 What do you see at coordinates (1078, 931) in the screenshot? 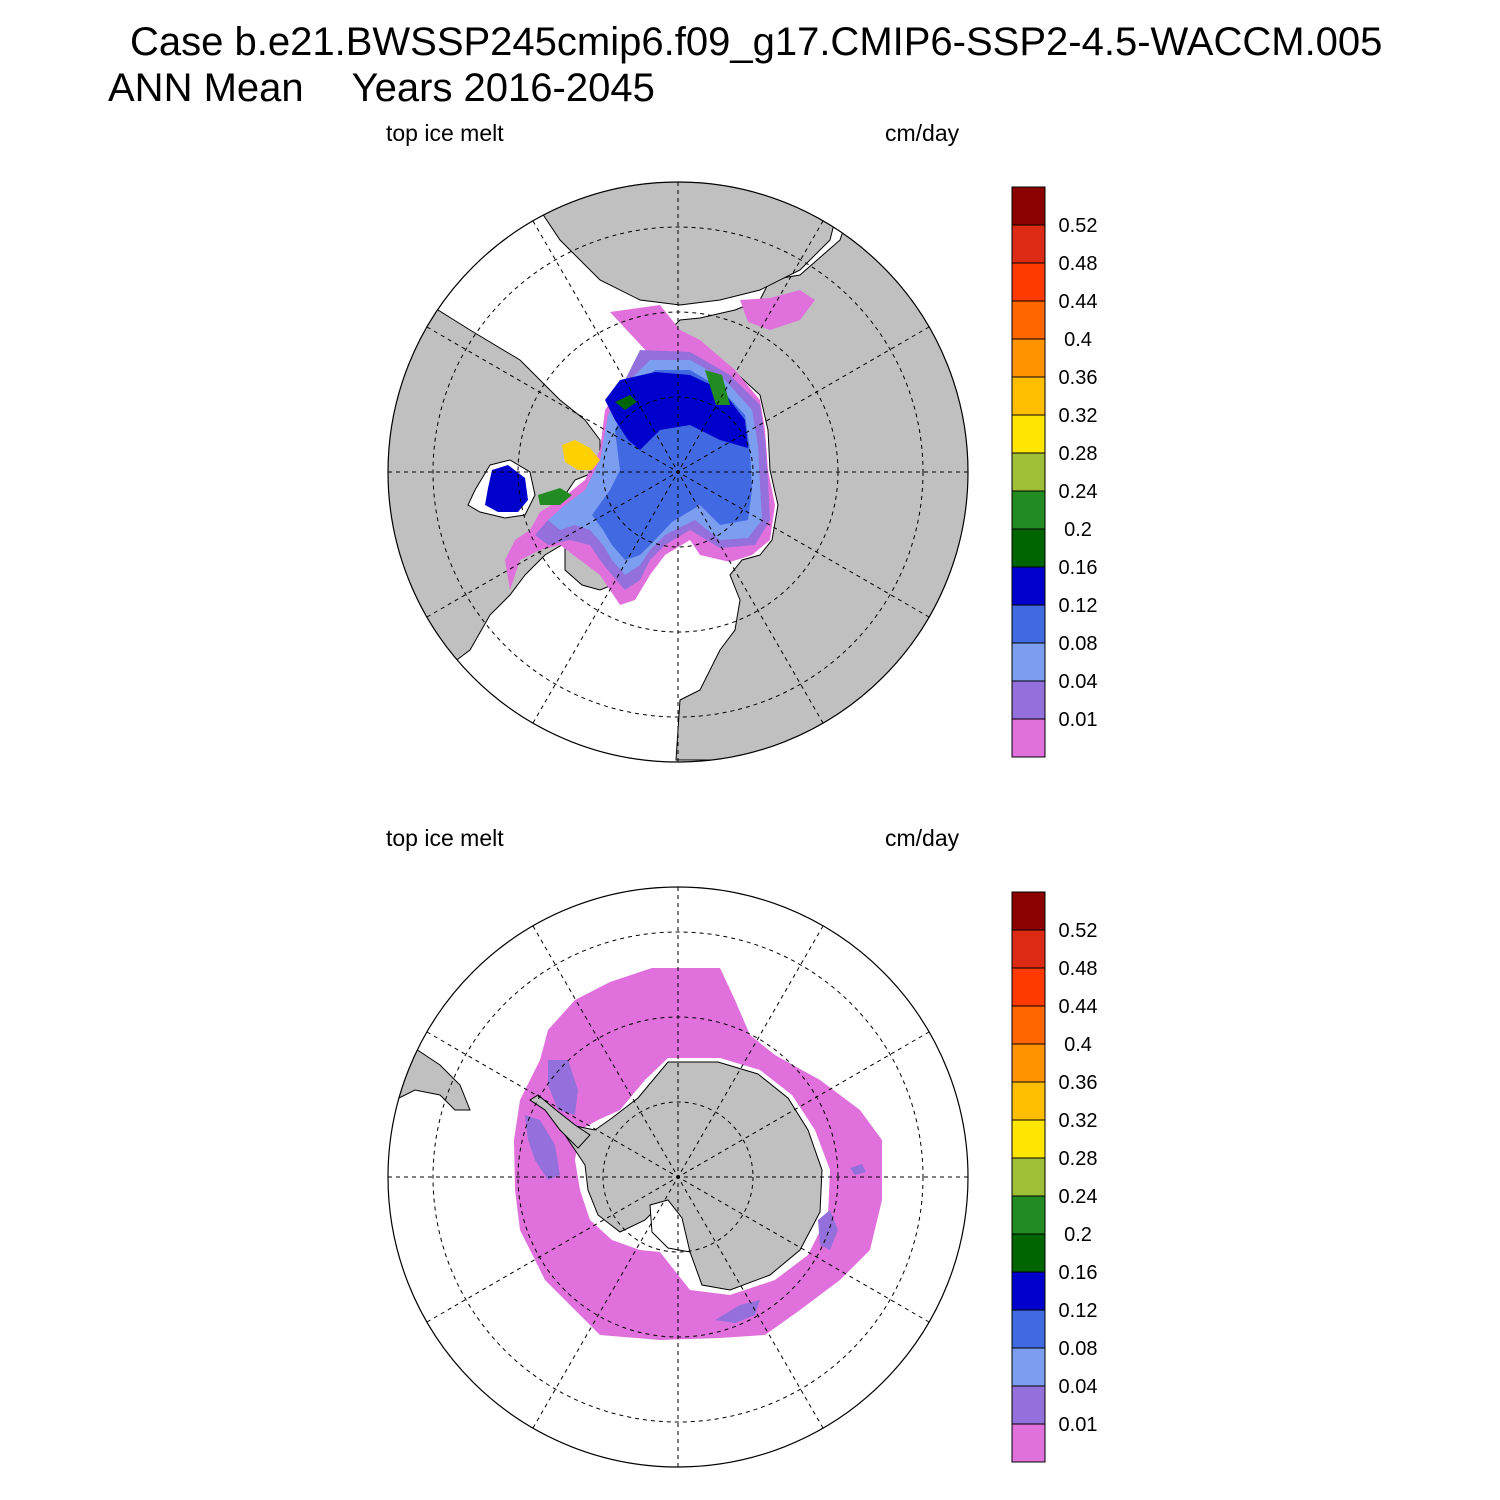
I see `south-colorbar-tick-label: 0.52` at bounding box center [1078, 931].